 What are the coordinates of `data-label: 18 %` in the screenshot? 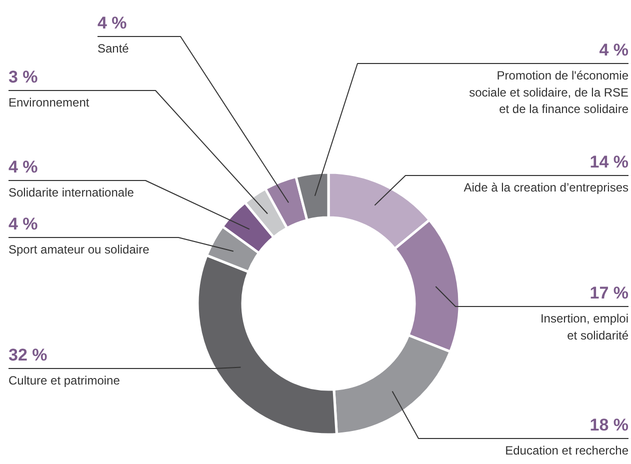 It's located at (609, 425).